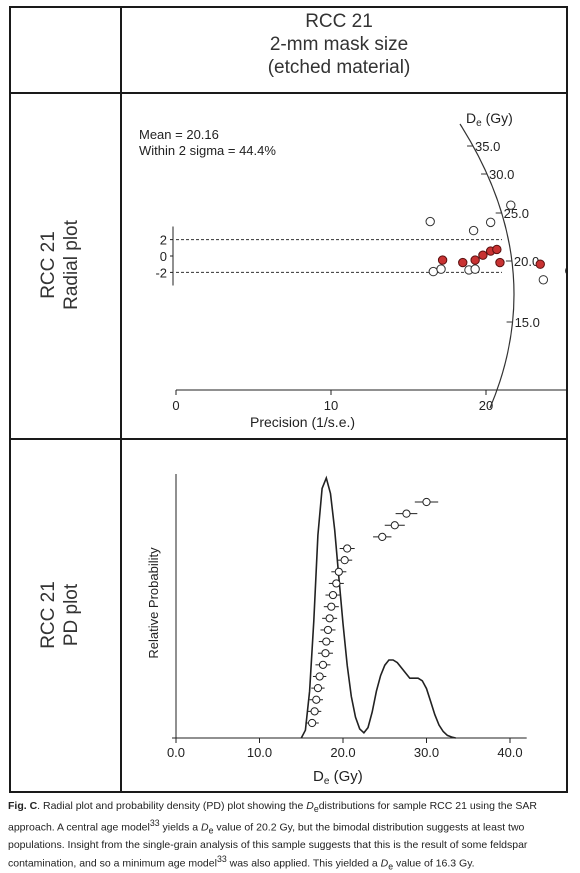 The height and width of the screenshot is (873, 580). Describe the element at coordinates (342, 752) in the screenshot. I see `pd-x-tick-label: 20.0` at that location.